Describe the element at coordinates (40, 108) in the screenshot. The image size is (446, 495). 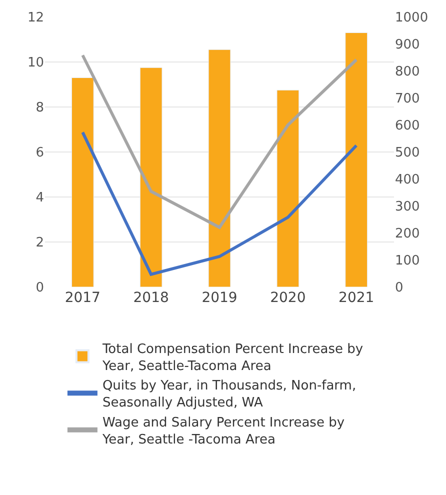
I see `y-tick-label: 8` at that location.